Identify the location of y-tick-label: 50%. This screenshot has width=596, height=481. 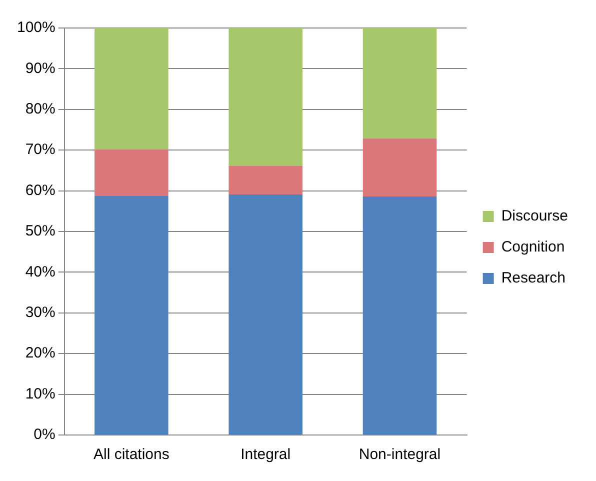
(40, 231).